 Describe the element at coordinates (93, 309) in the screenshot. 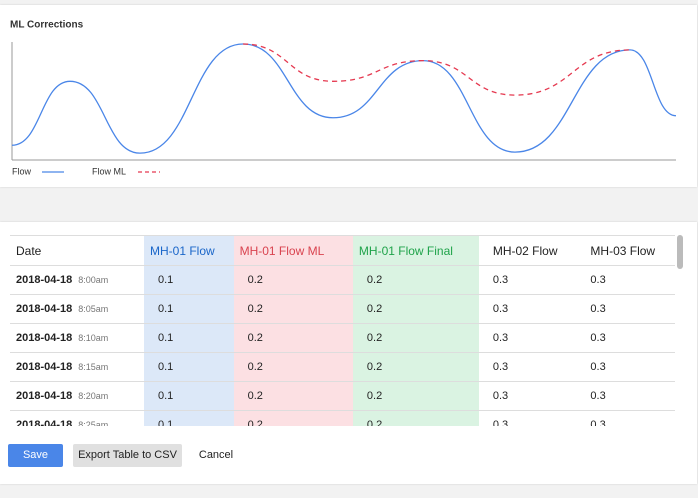

I see `time: 8:05am` at that location.